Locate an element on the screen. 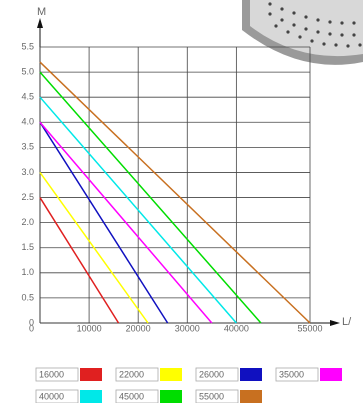 The width and height of the screenshot is (363, 403). y-tick-label: 1.0 is located at coordinates (27, 272).